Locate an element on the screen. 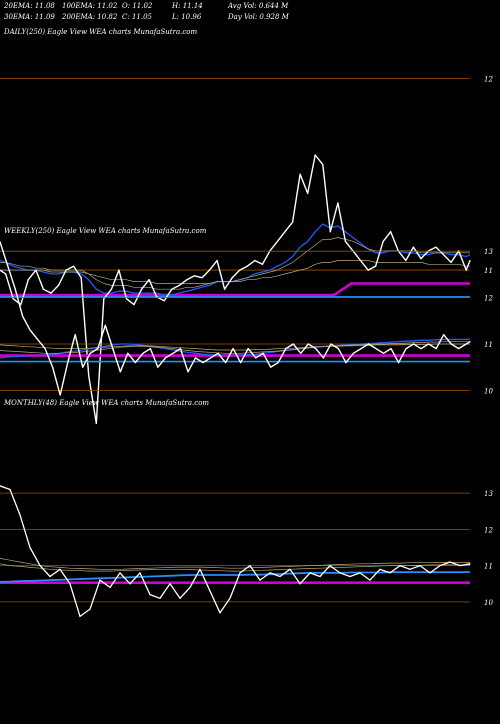 The height and width of the screenshot is (724, 500). ma-long-line is located at coordinates (235, 564).